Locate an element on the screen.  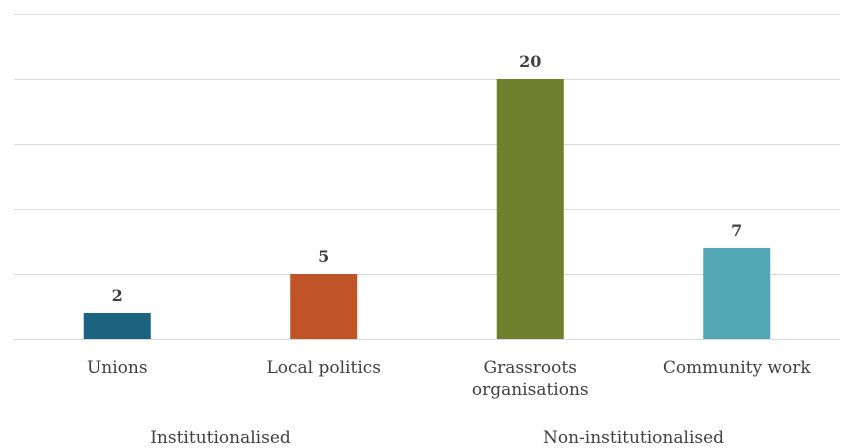
group-labels: Institutionalised Non-institutionalised is located at coordinates (437, 438).